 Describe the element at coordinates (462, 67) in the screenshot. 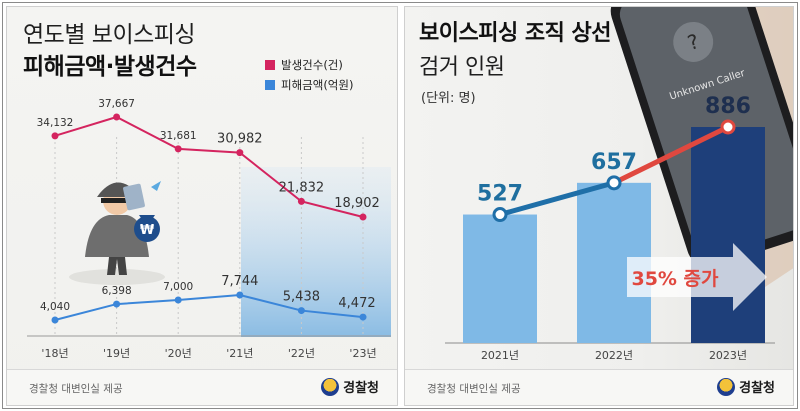

I see `right-title-line2: 검거 인원` at that location.